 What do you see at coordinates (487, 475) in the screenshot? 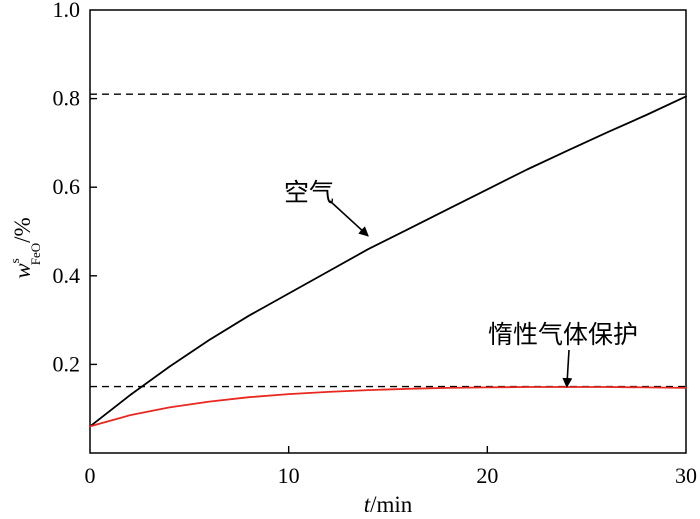
I see `x-tick-label: 20` at bounding box center [487, 475].